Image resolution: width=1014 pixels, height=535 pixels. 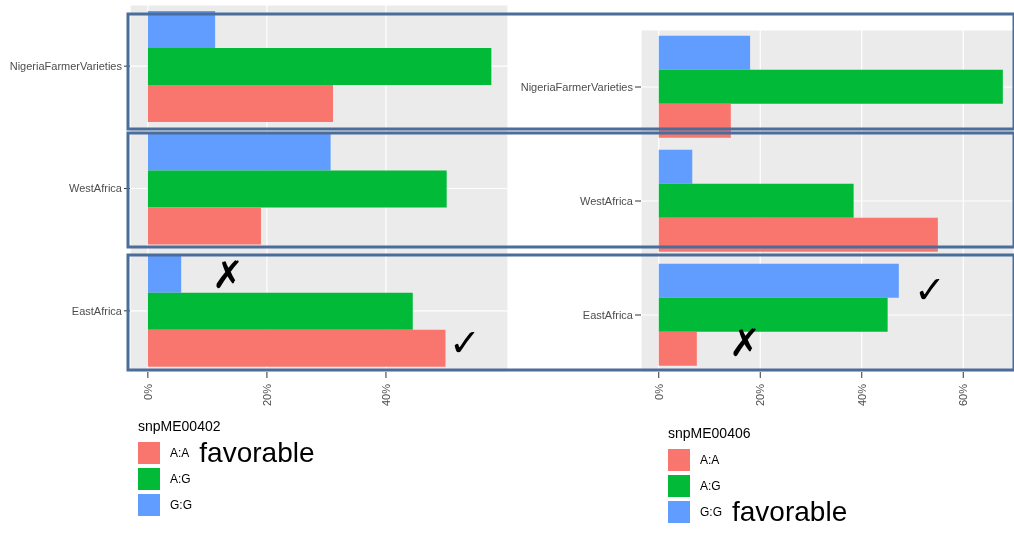 I want to click on legend-title: snpME00402, so click(x=180, y=426).